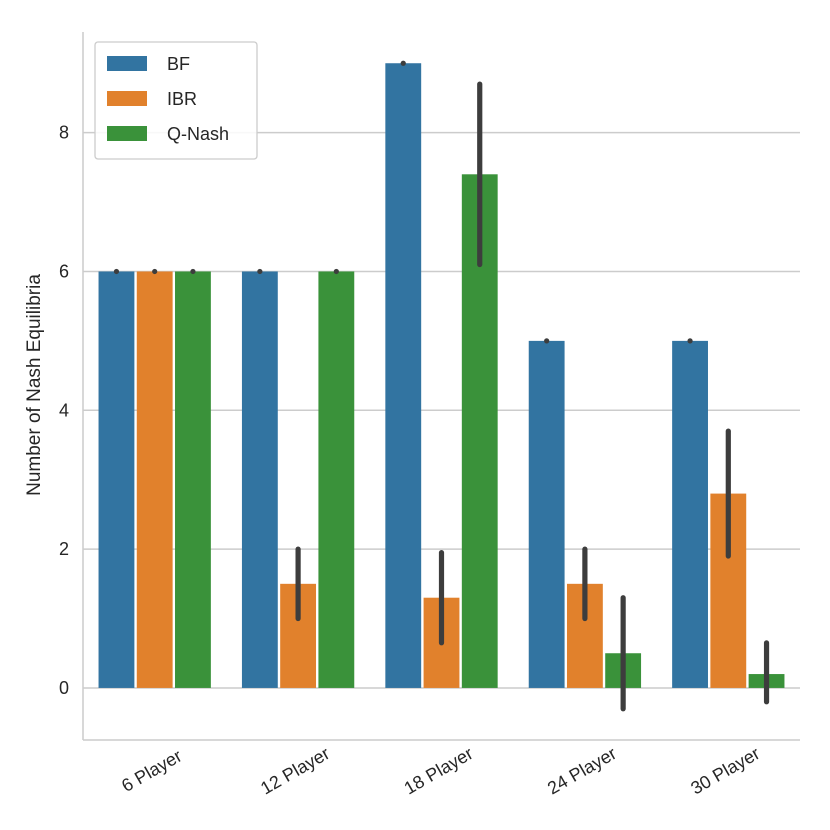 This screenshot has height=830, width=830. I want to click on y-tick-label-8: 8, so click(64, 133).